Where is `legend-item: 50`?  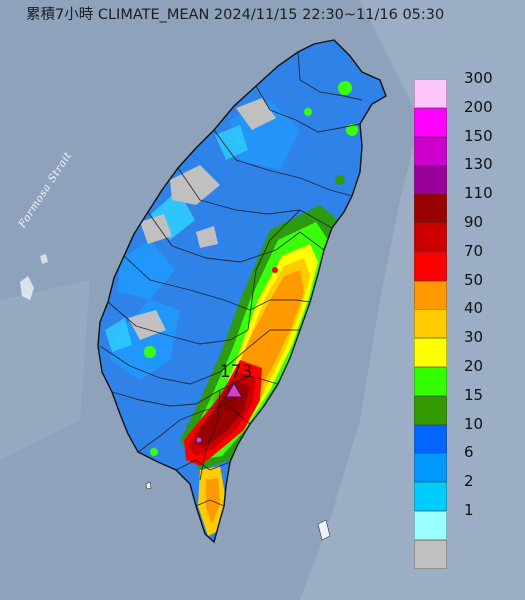
legend-item: 50 is located at coordinates (464, 290).